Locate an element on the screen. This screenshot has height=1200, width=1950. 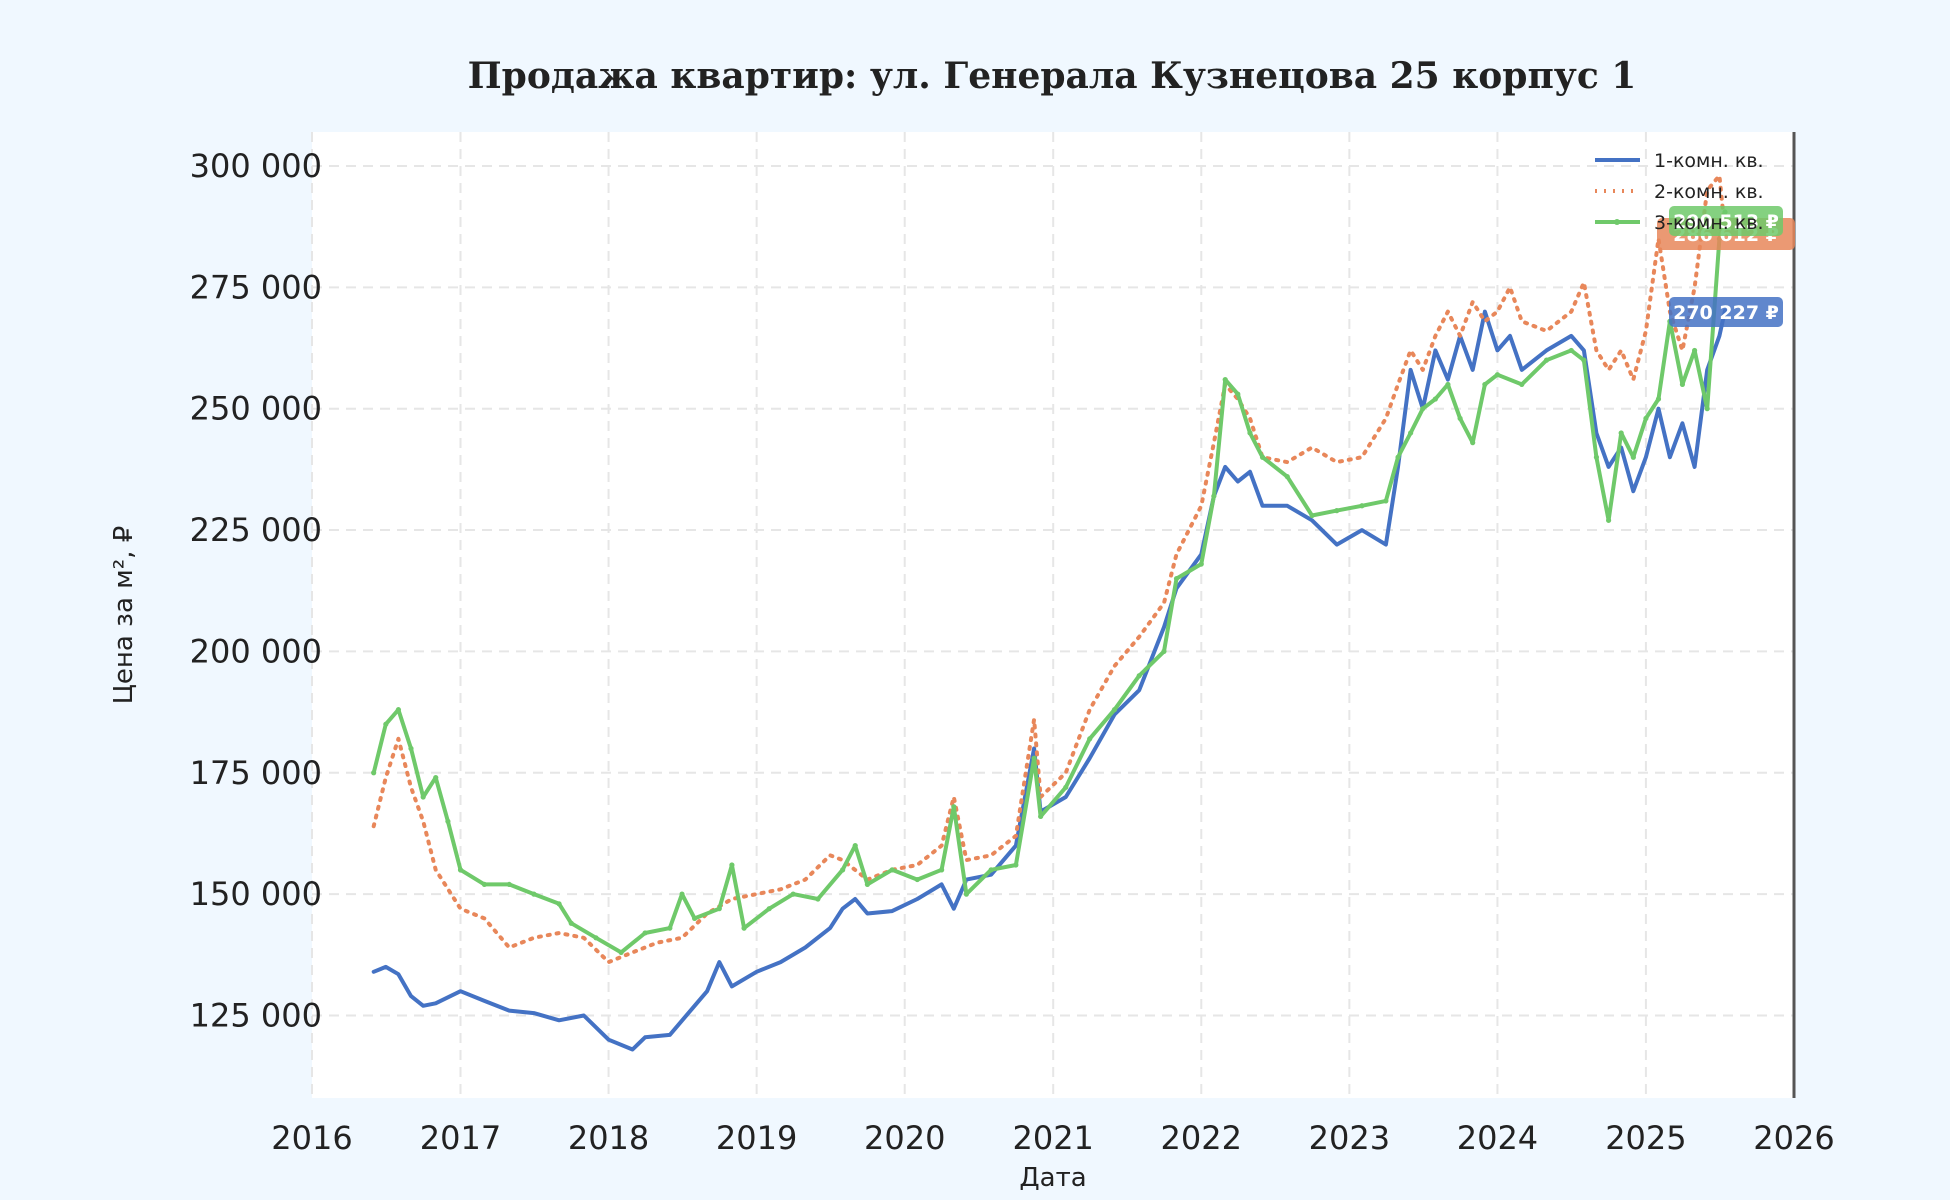
x-tick-label: 2020 is located at coordinates (904, 1138).